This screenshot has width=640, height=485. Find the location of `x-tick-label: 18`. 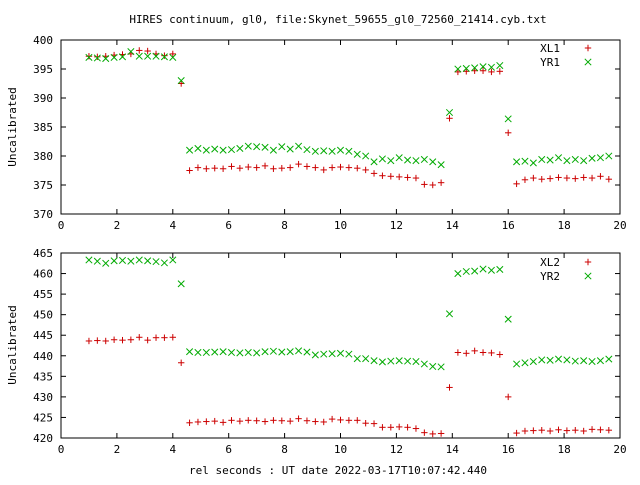

x-tick-label: 18 is located at coordinates (563, 225).